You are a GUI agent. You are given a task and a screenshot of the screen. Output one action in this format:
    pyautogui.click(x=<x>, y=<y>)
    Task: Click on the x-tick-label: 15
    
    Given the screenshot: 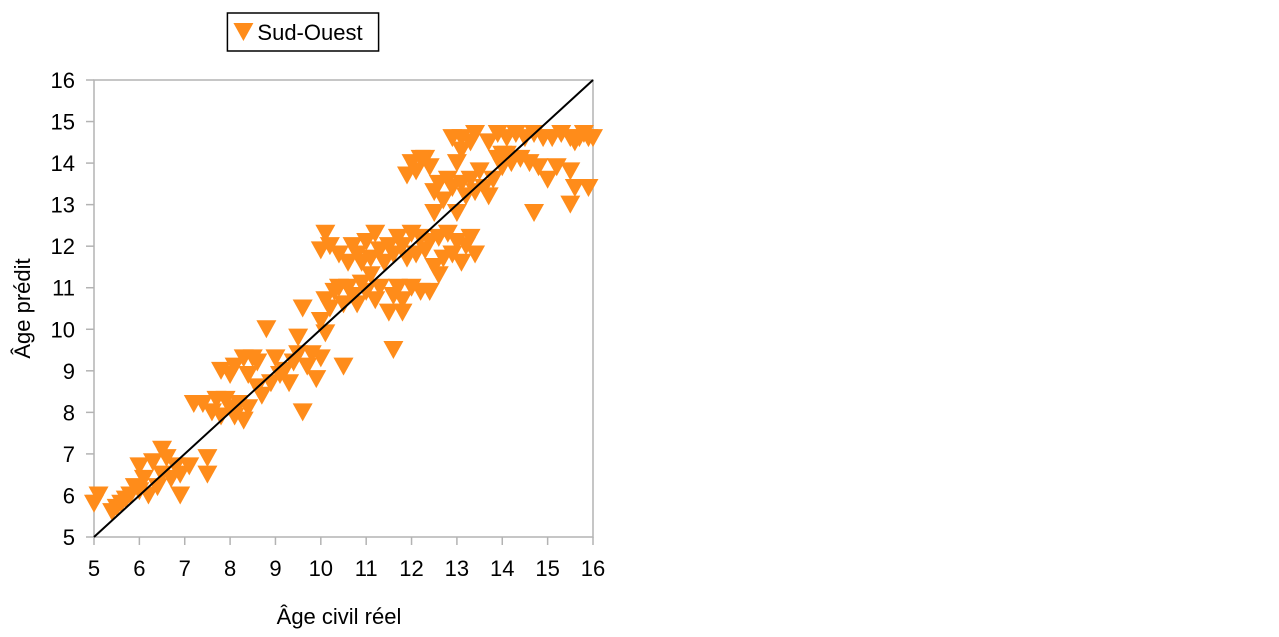 What is the action you would take?
    pyautogui.click(x=547, y=568)
    